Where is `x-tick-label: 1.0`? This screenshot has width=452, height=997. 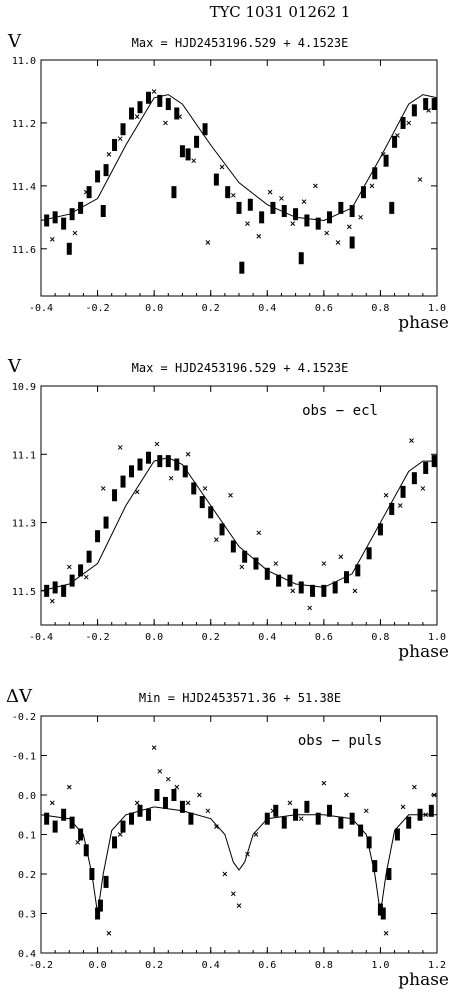 x-tick-label: 1.0 is located at coordinates (380, 965).